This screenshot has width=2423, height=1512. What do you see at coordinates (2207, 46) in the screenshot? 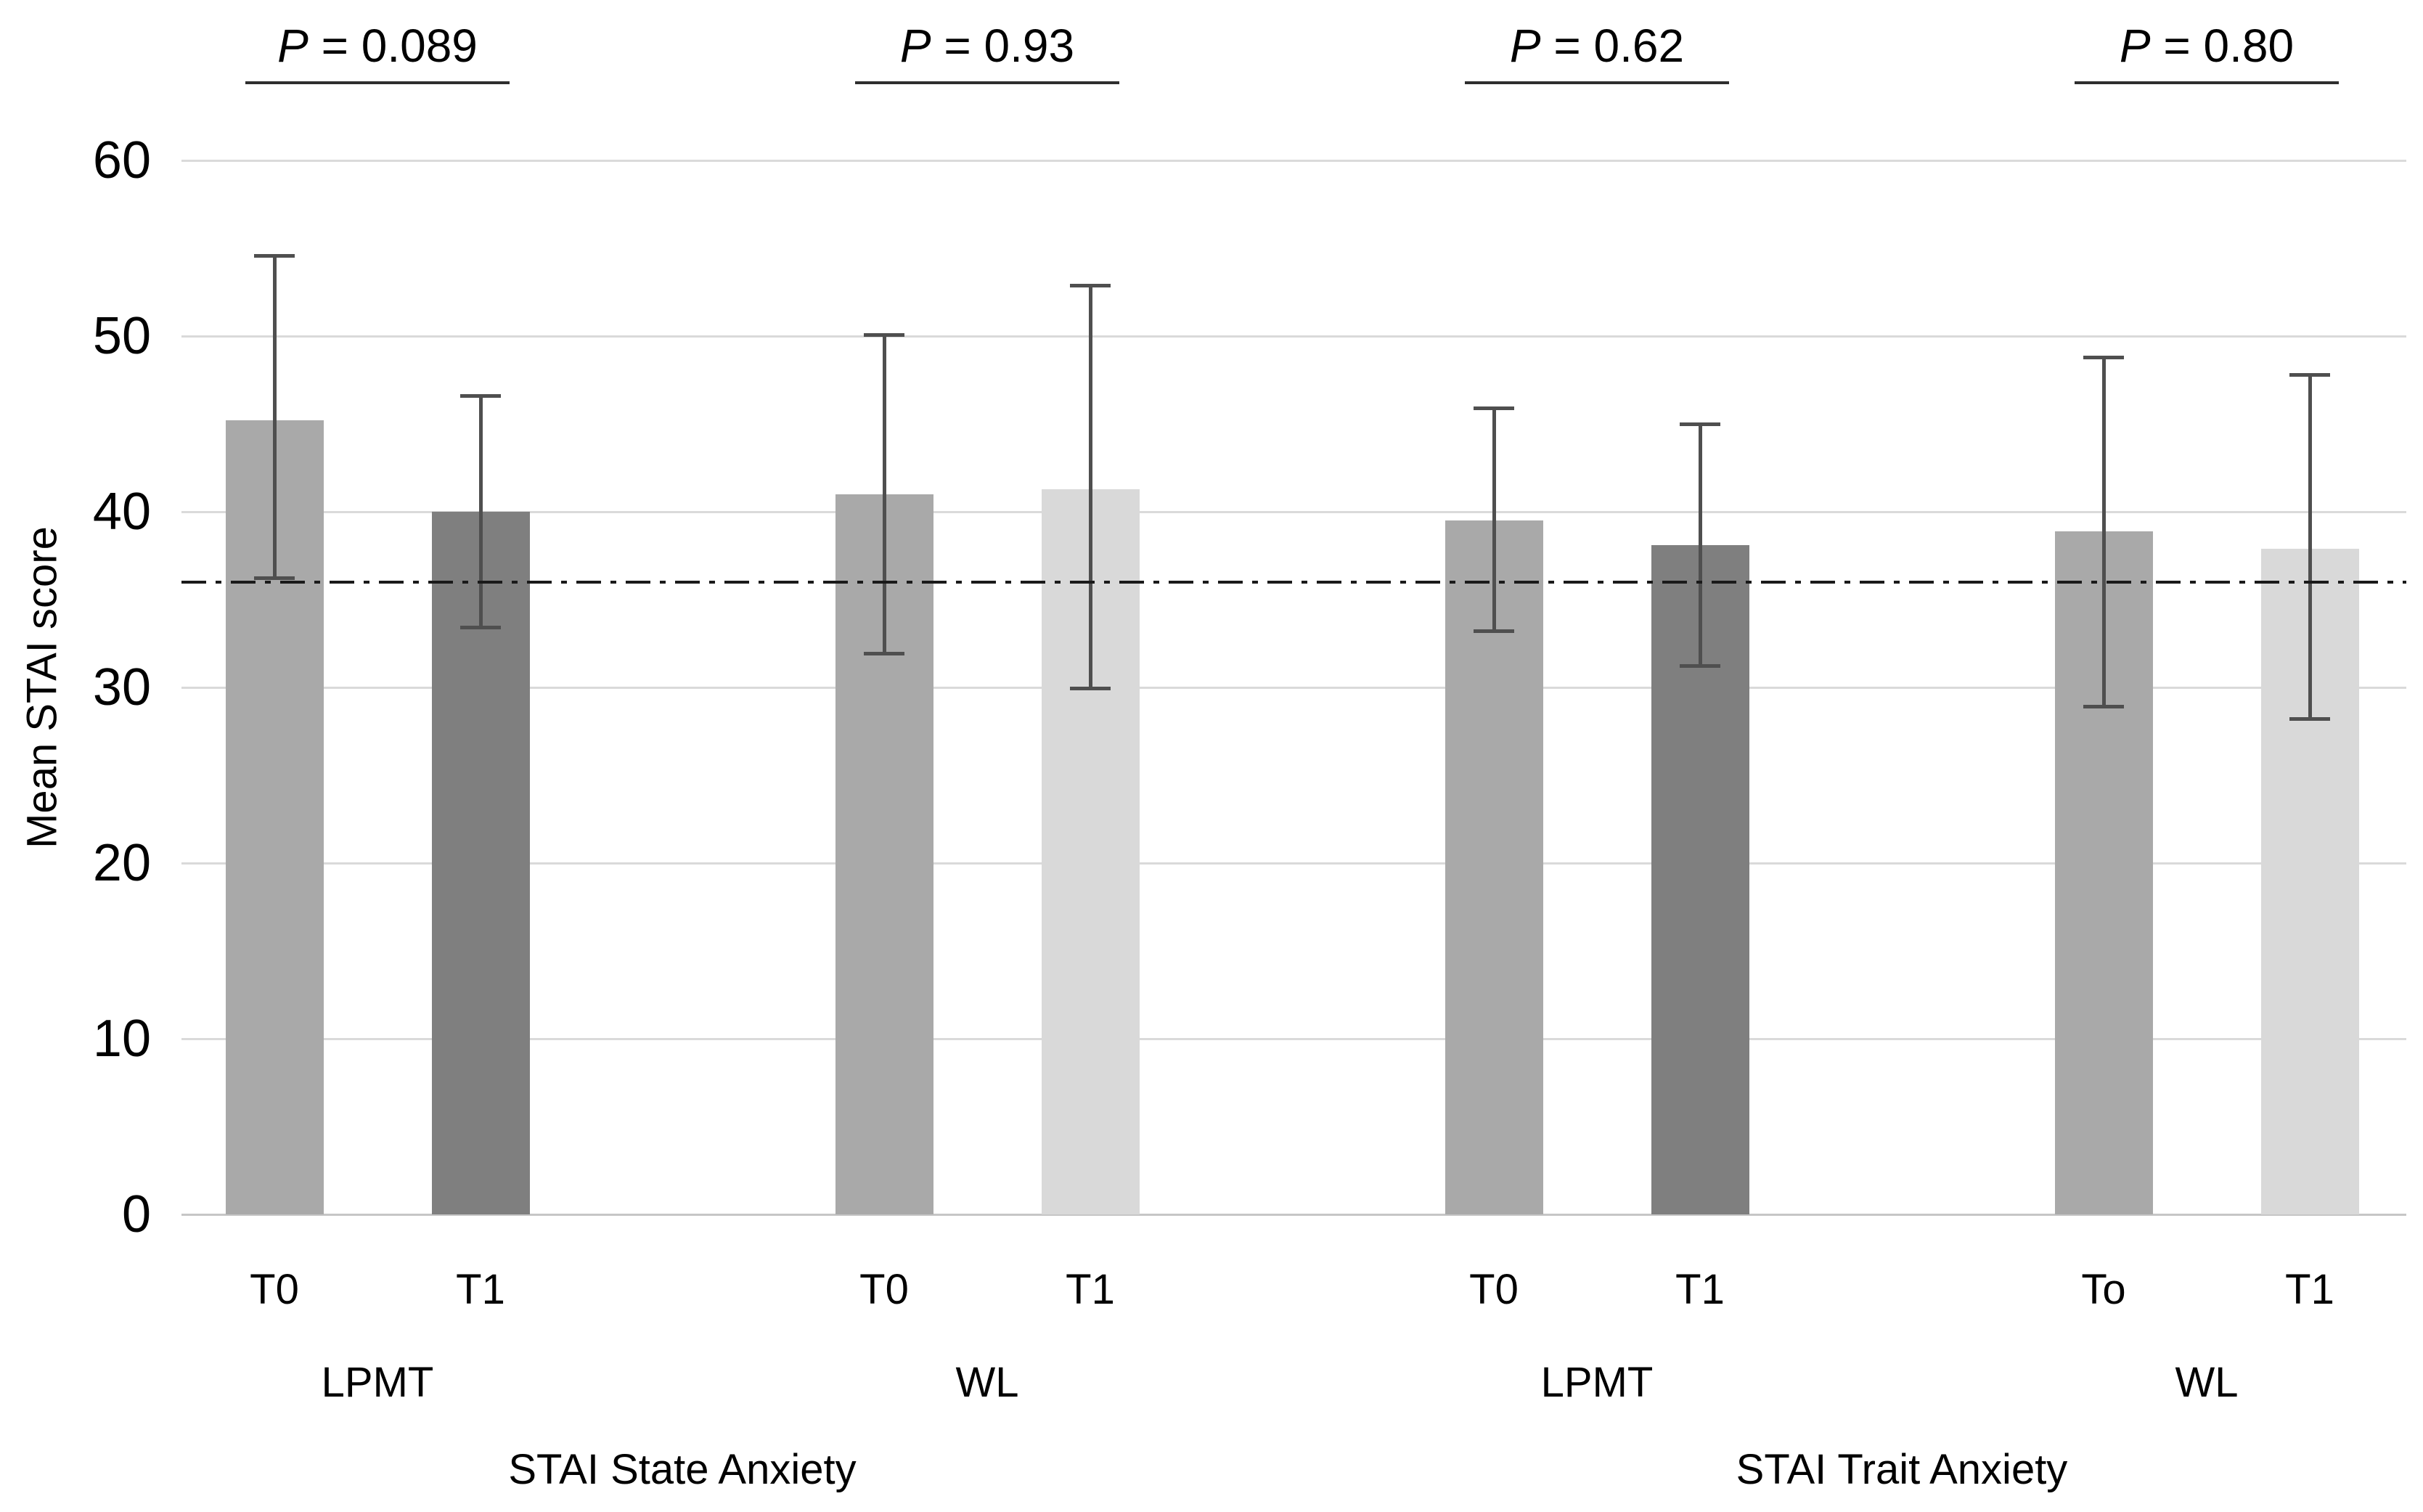
I see `p-value-label: P = 0.80` at bounding box center [2207, 46].